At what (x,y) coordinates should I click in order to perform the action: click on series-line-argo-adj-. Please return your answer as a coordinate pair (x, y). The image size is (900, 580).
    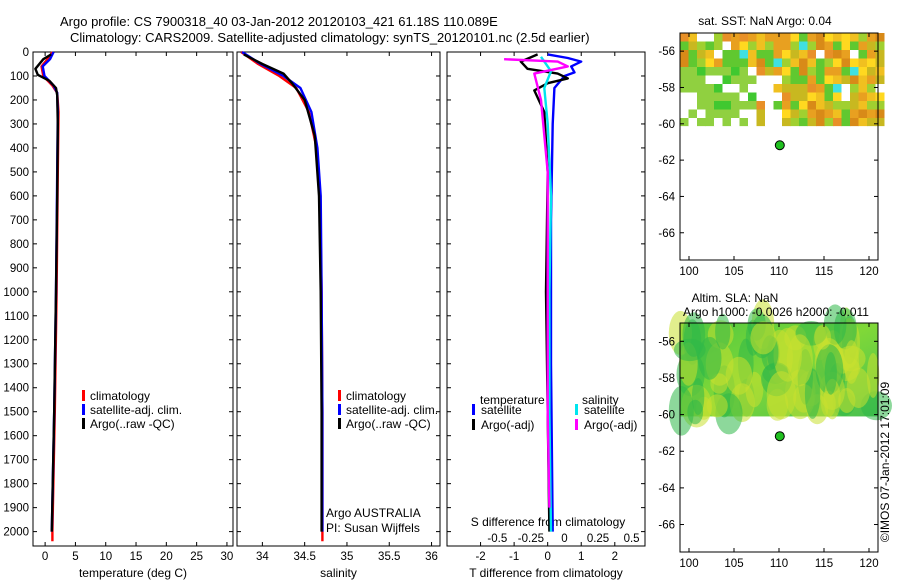
    Looking at the image, I should click on (536, 283).